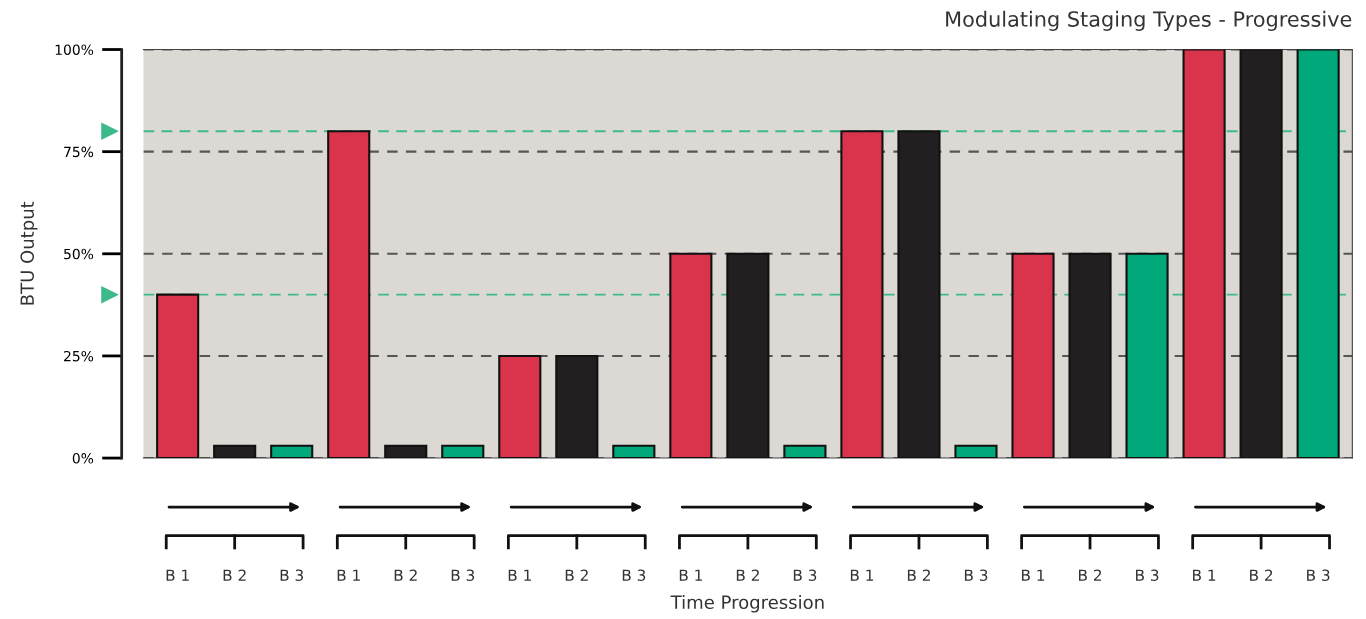  I want to click on y-tick-label: 75%, so click(79, 152).